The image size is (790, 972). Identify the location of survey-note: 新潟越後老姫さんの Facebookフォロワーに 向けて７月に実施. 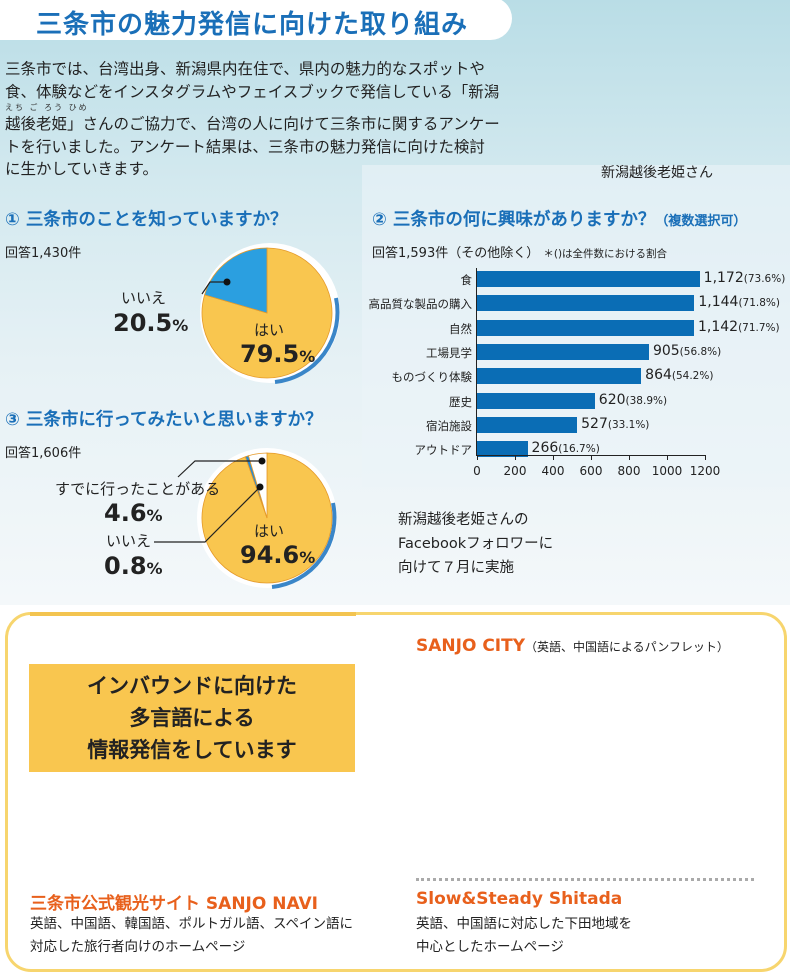
(475, 544).